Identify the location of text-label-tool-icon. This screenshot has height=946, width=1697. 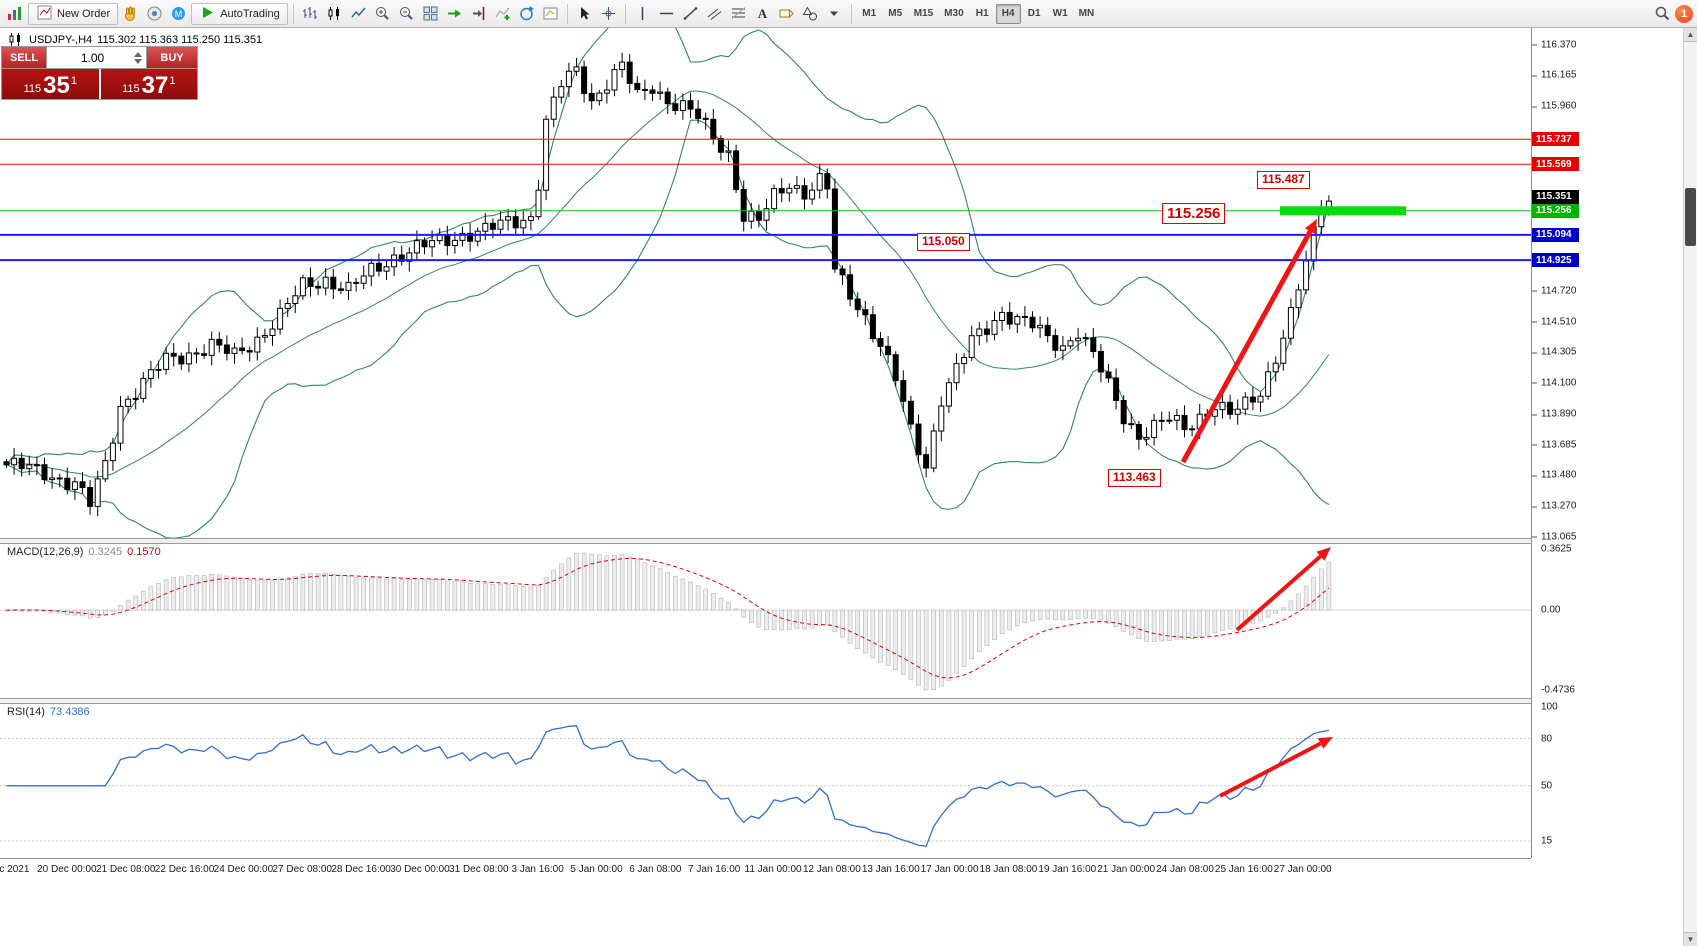
(786, 14).